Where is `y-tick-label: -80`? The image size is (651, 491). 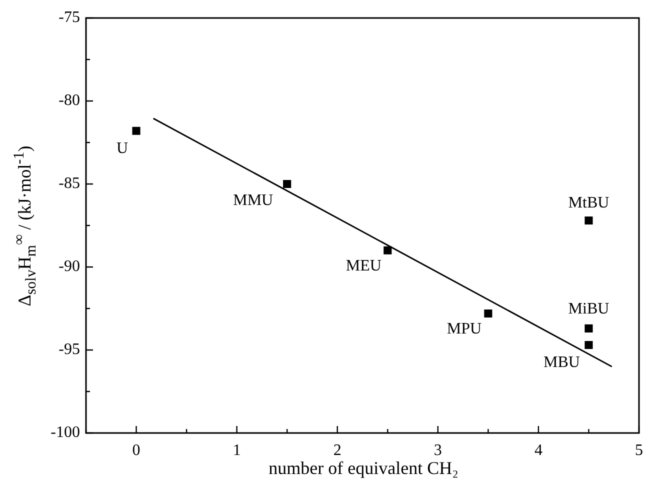
y-tick-label: -80 is located at coordinates (69, 101).